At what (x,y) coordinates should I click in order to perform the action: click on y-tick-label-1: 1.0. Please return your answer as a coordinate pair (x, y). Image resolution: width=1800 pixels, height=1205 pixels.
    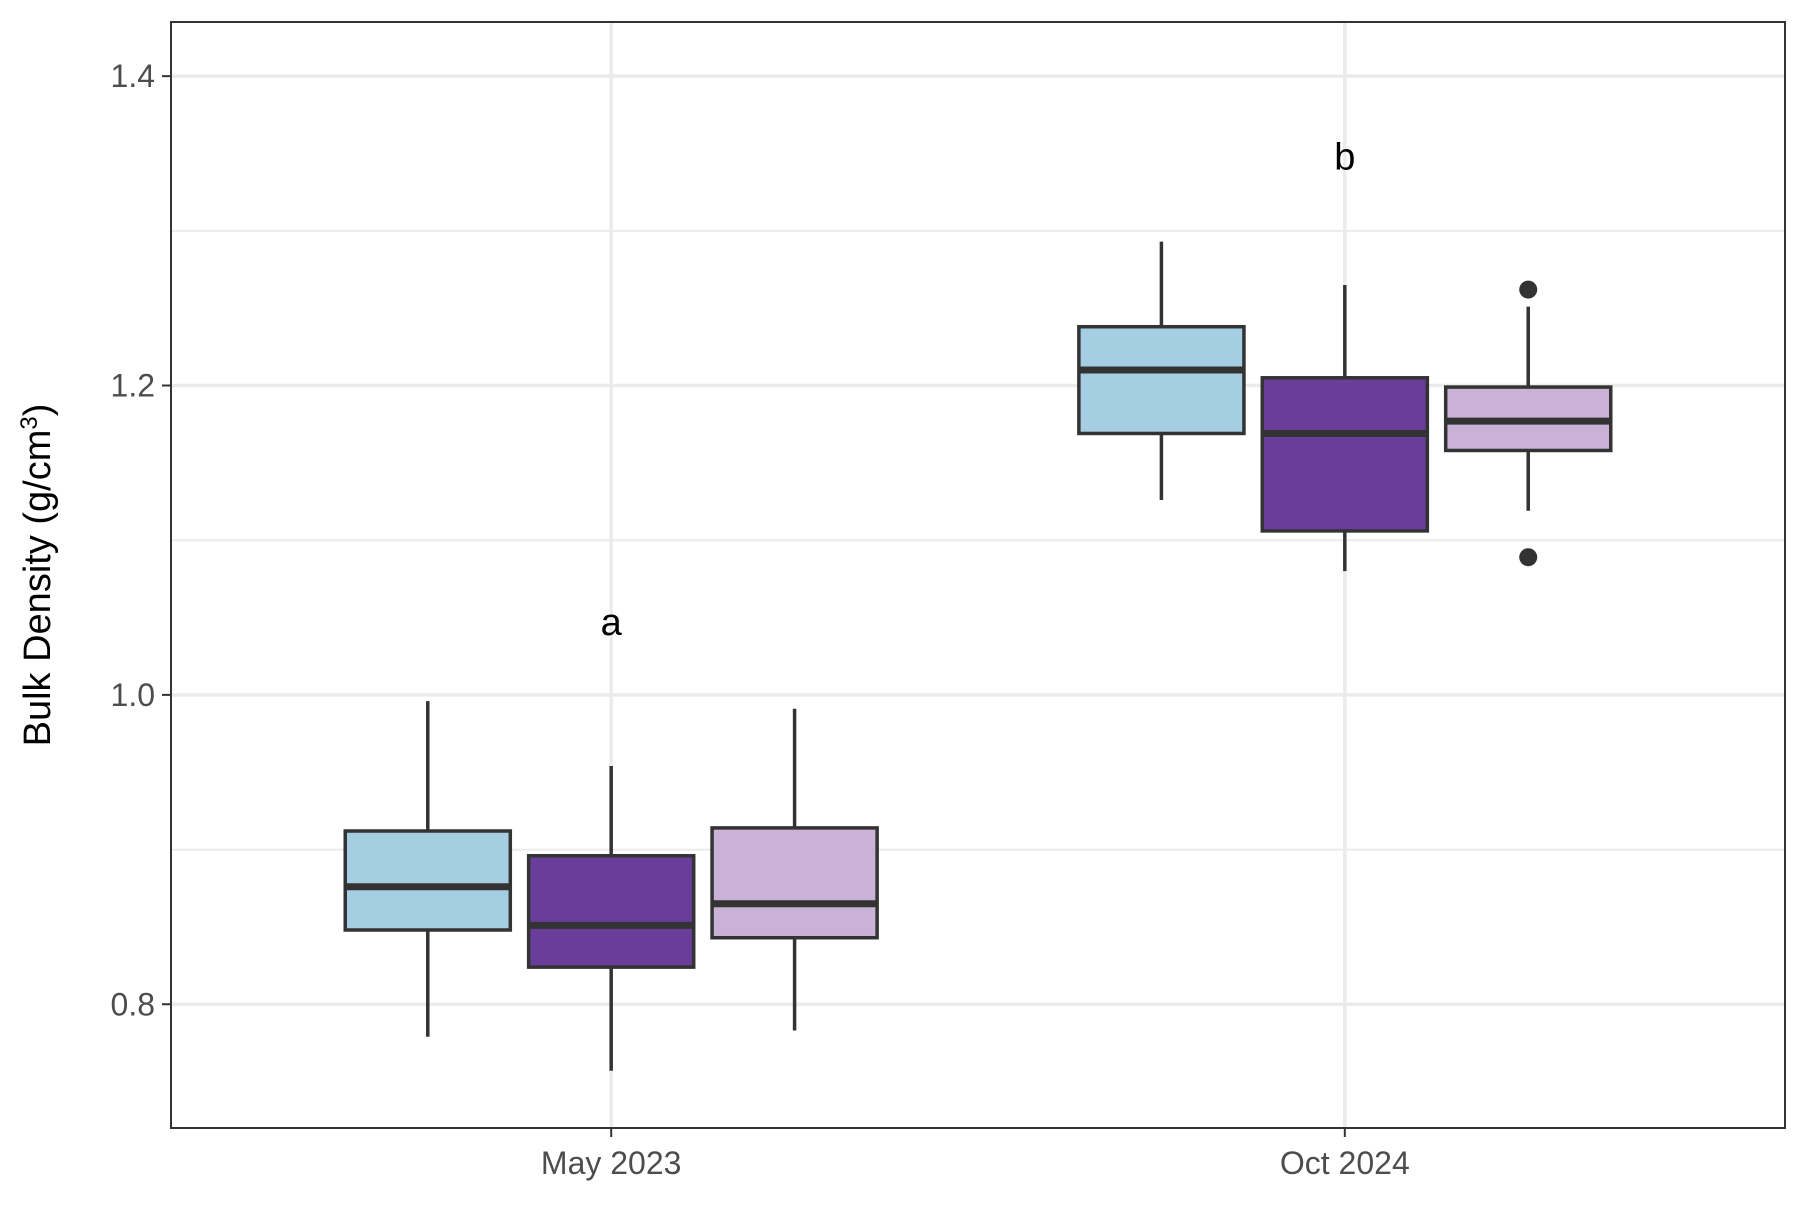
    Looking at the image, I should click on (133, 695).